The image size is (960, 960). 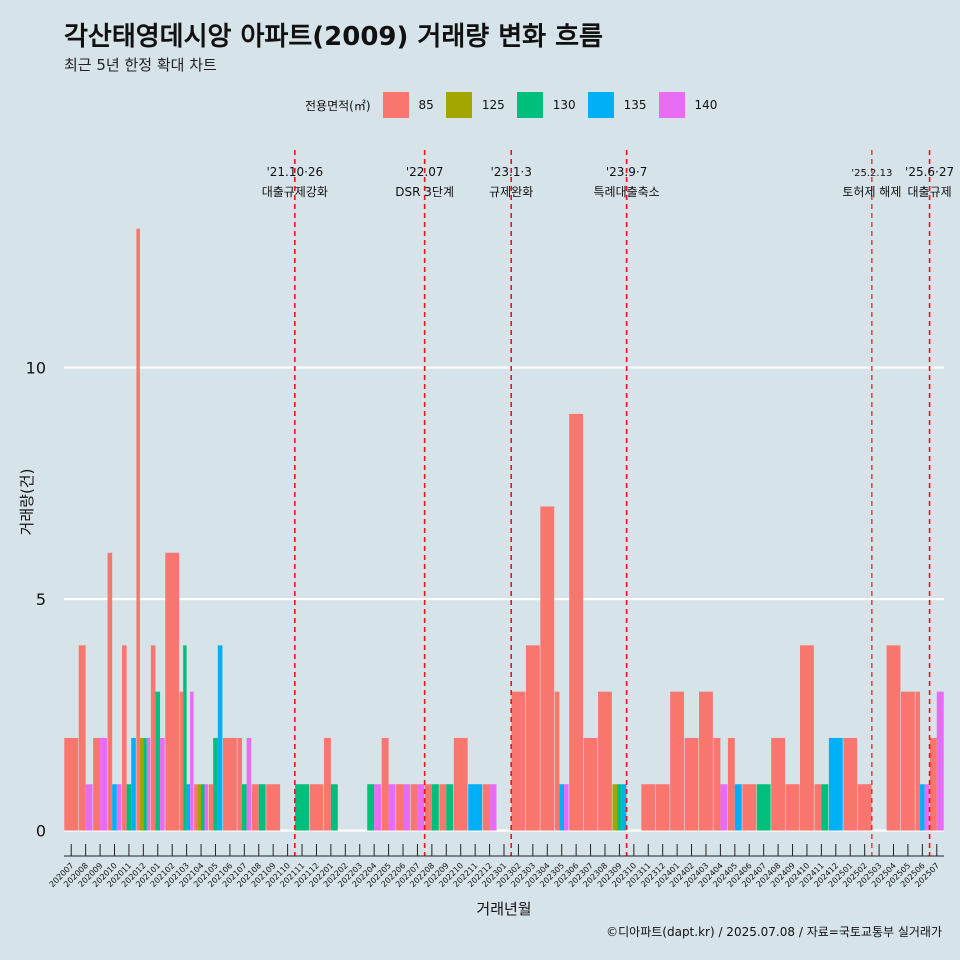 What do you see at coordinates (929, 192) in the screenshot?
I see `event-label-5: 대출규제` at bounding box center [929, 192].